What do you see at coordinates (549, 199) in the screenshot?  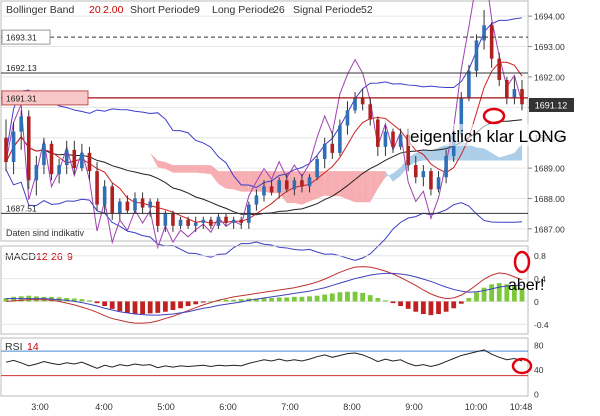 I see `price-tick-label: 1688.00` at bounding box center [549, 199].